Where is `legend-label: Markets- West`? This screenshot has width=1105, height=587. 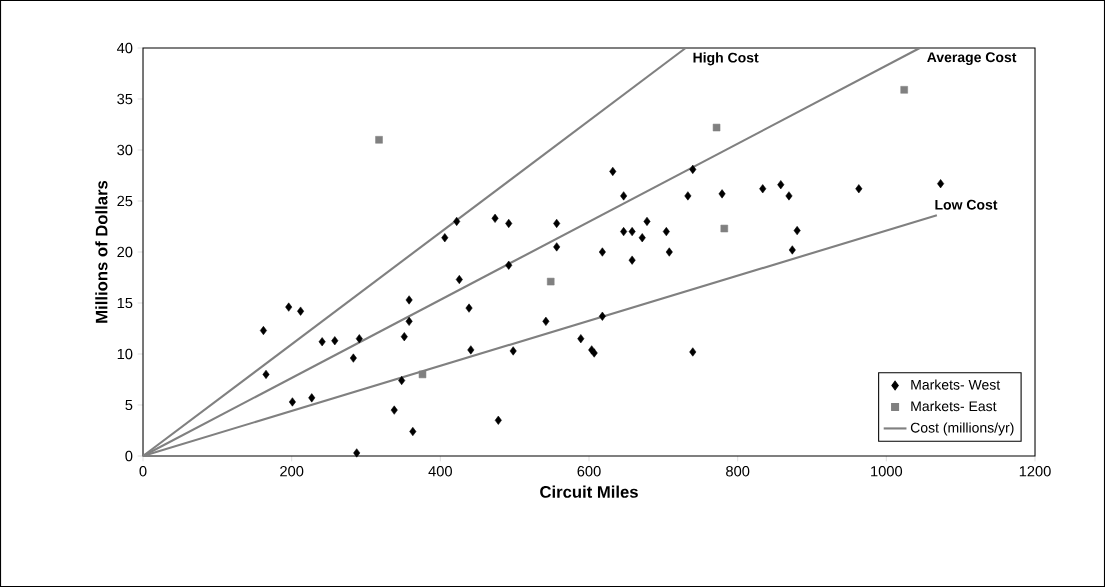 legend-label: Markets- West is located at coordinates (956, 384).